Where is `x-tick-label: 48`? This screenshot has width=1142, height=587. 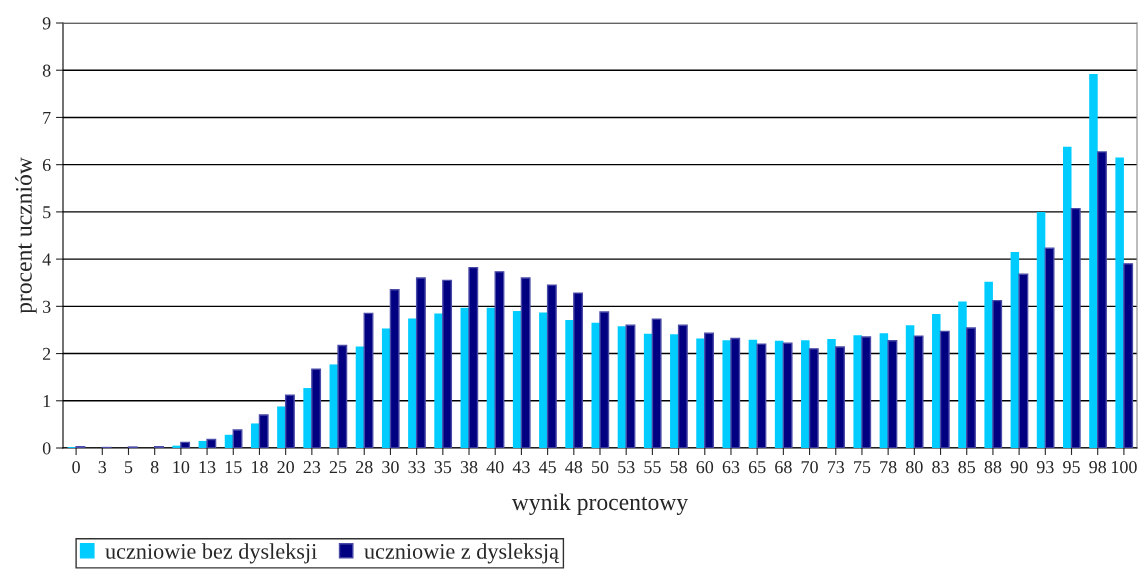 x-tick-label: 48 is located at coordinates (574, 467).